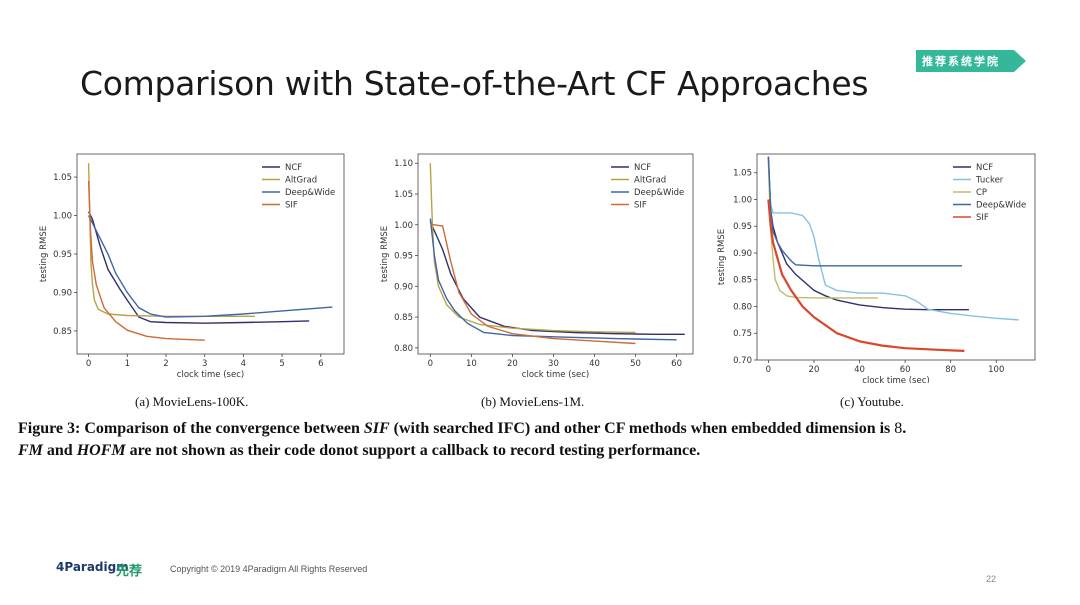 This screenshot has width=1080, height=605. Describe the element at coordinates (101, 450) in the screenshot. I see `caption-part: HOFM` at that location.